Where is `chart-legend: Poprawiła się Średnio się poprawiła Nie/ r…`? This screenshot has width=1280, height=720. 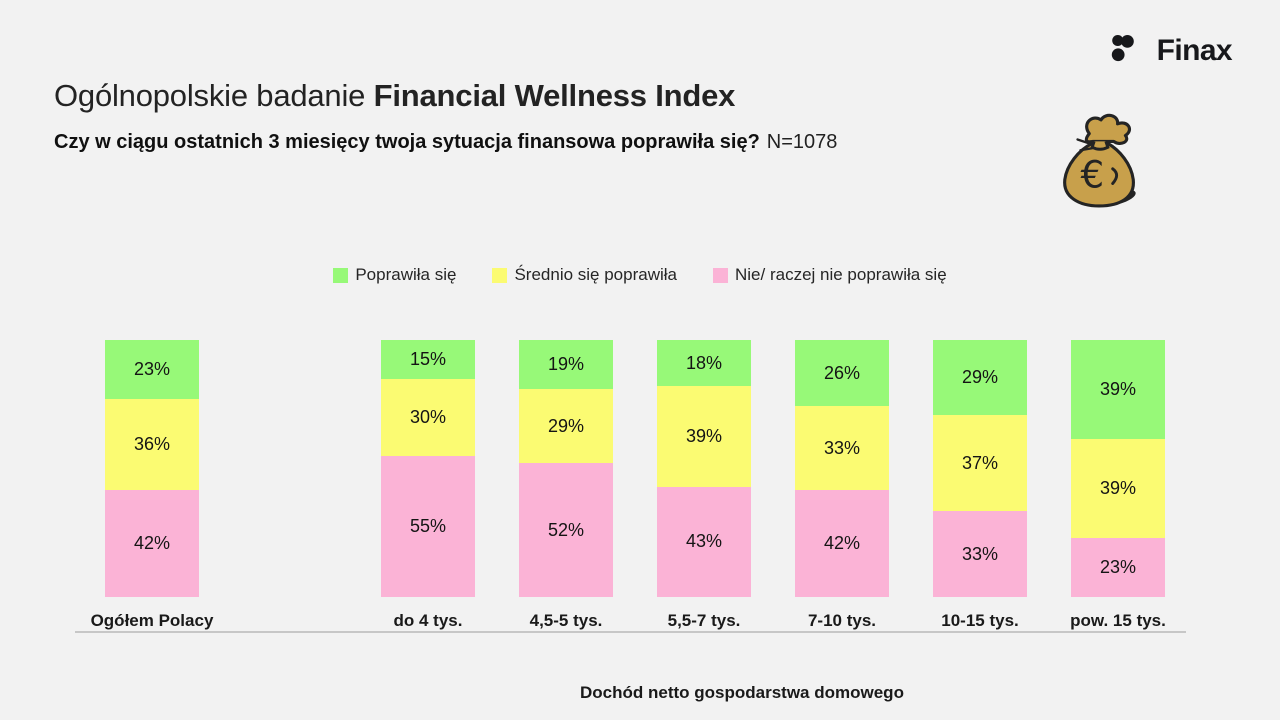 chart-legend: Poprawiła się Średnio się poprawiła Nie/ r… is located at coordinates (640, 275).